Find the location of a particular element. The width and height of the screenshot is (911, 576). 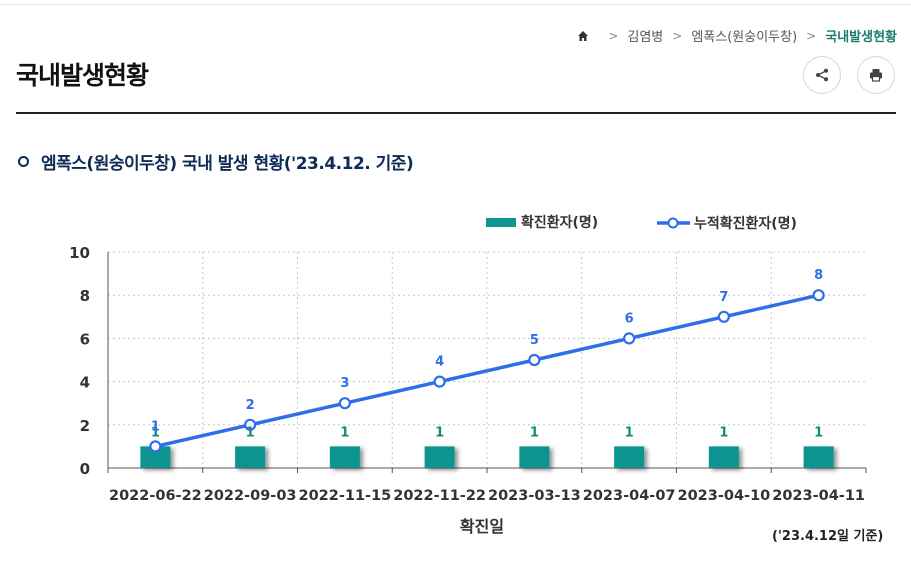

y-tick-label: 6 is located at coordinates (85, 339).